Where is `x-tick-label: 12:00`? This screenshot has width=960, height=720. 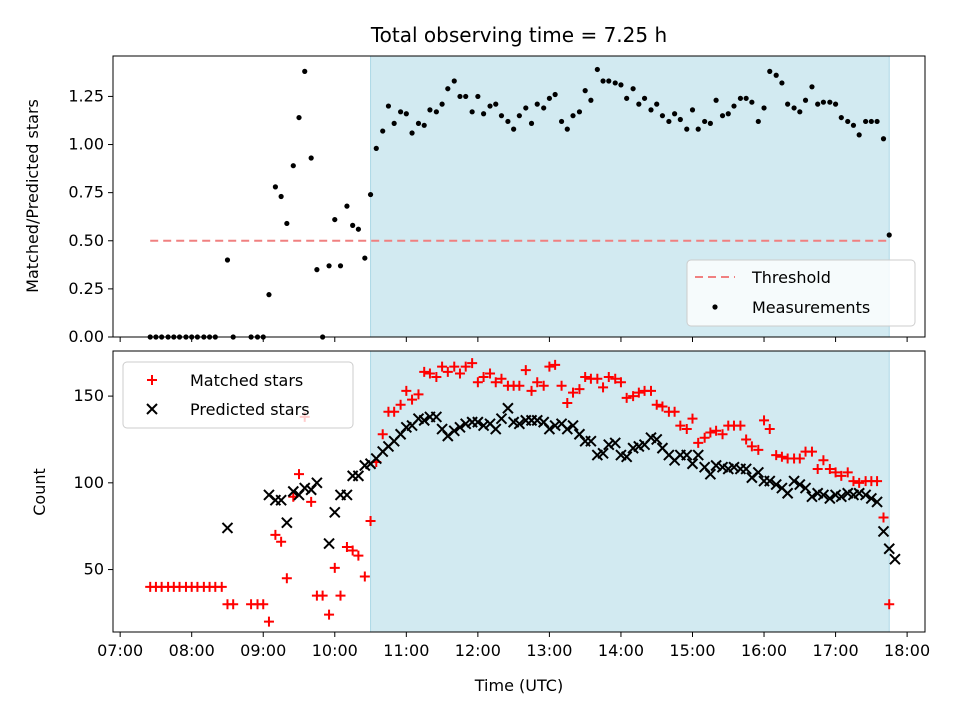 x-tick-label: 12:00 is located at coordinates (478, 650).